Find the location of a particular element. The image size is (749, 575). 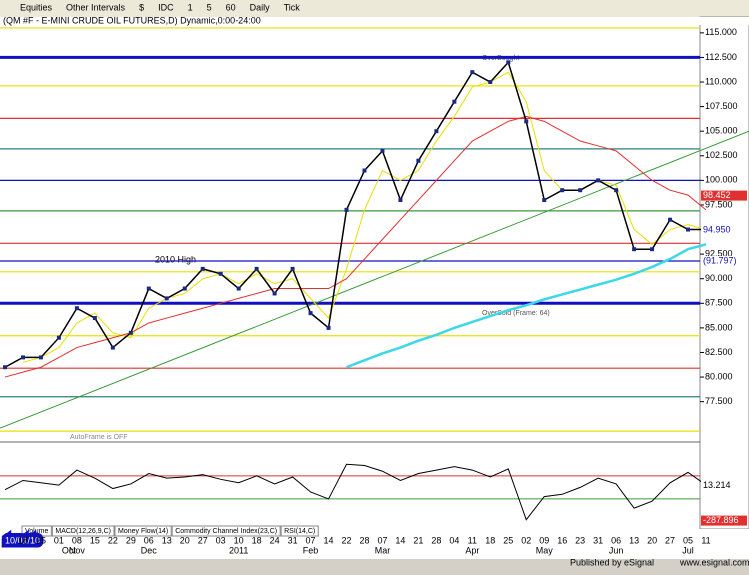

toolbar-item: 1 is located at coordinates (190, 7).